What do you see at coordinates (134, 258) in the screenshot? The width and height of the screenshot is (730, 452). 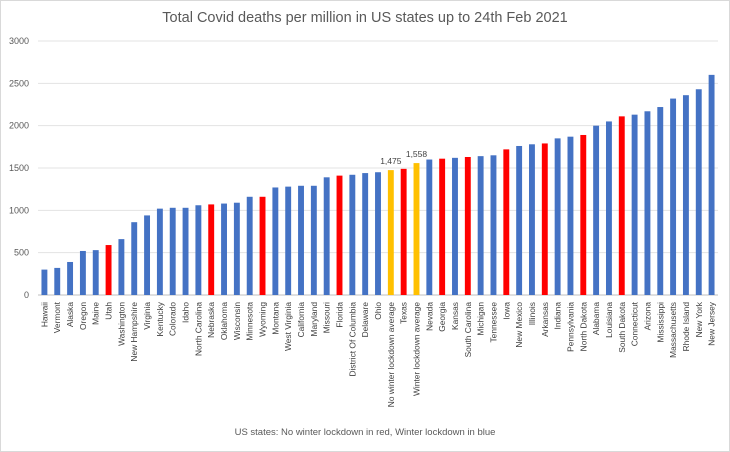 I see `bar-new-hampshire` at bounding box center [134, 258].